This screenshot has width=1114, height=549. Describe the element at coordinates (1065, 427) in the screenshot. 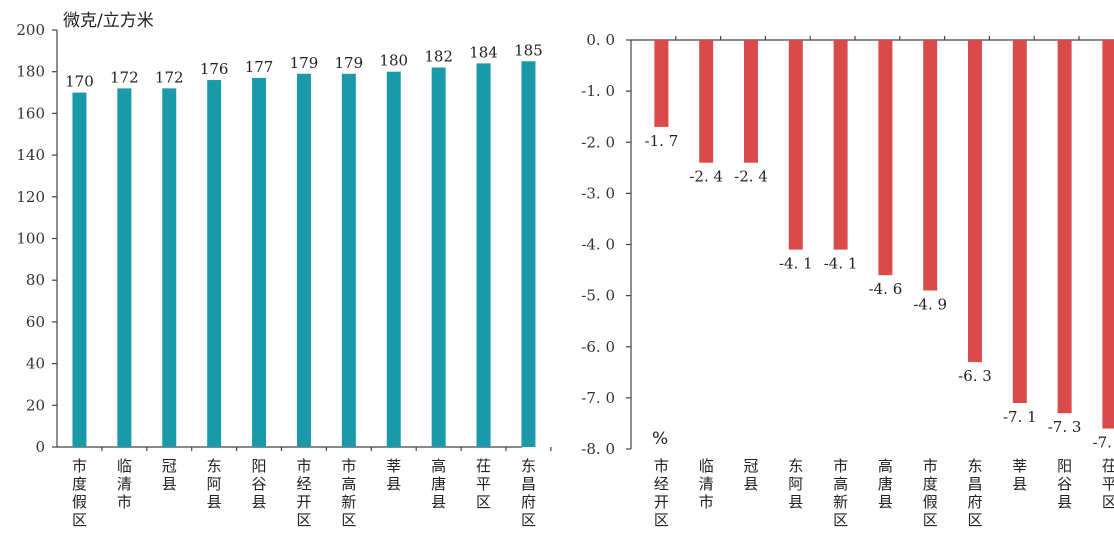

I see `data-label: -7. 3` at that location.